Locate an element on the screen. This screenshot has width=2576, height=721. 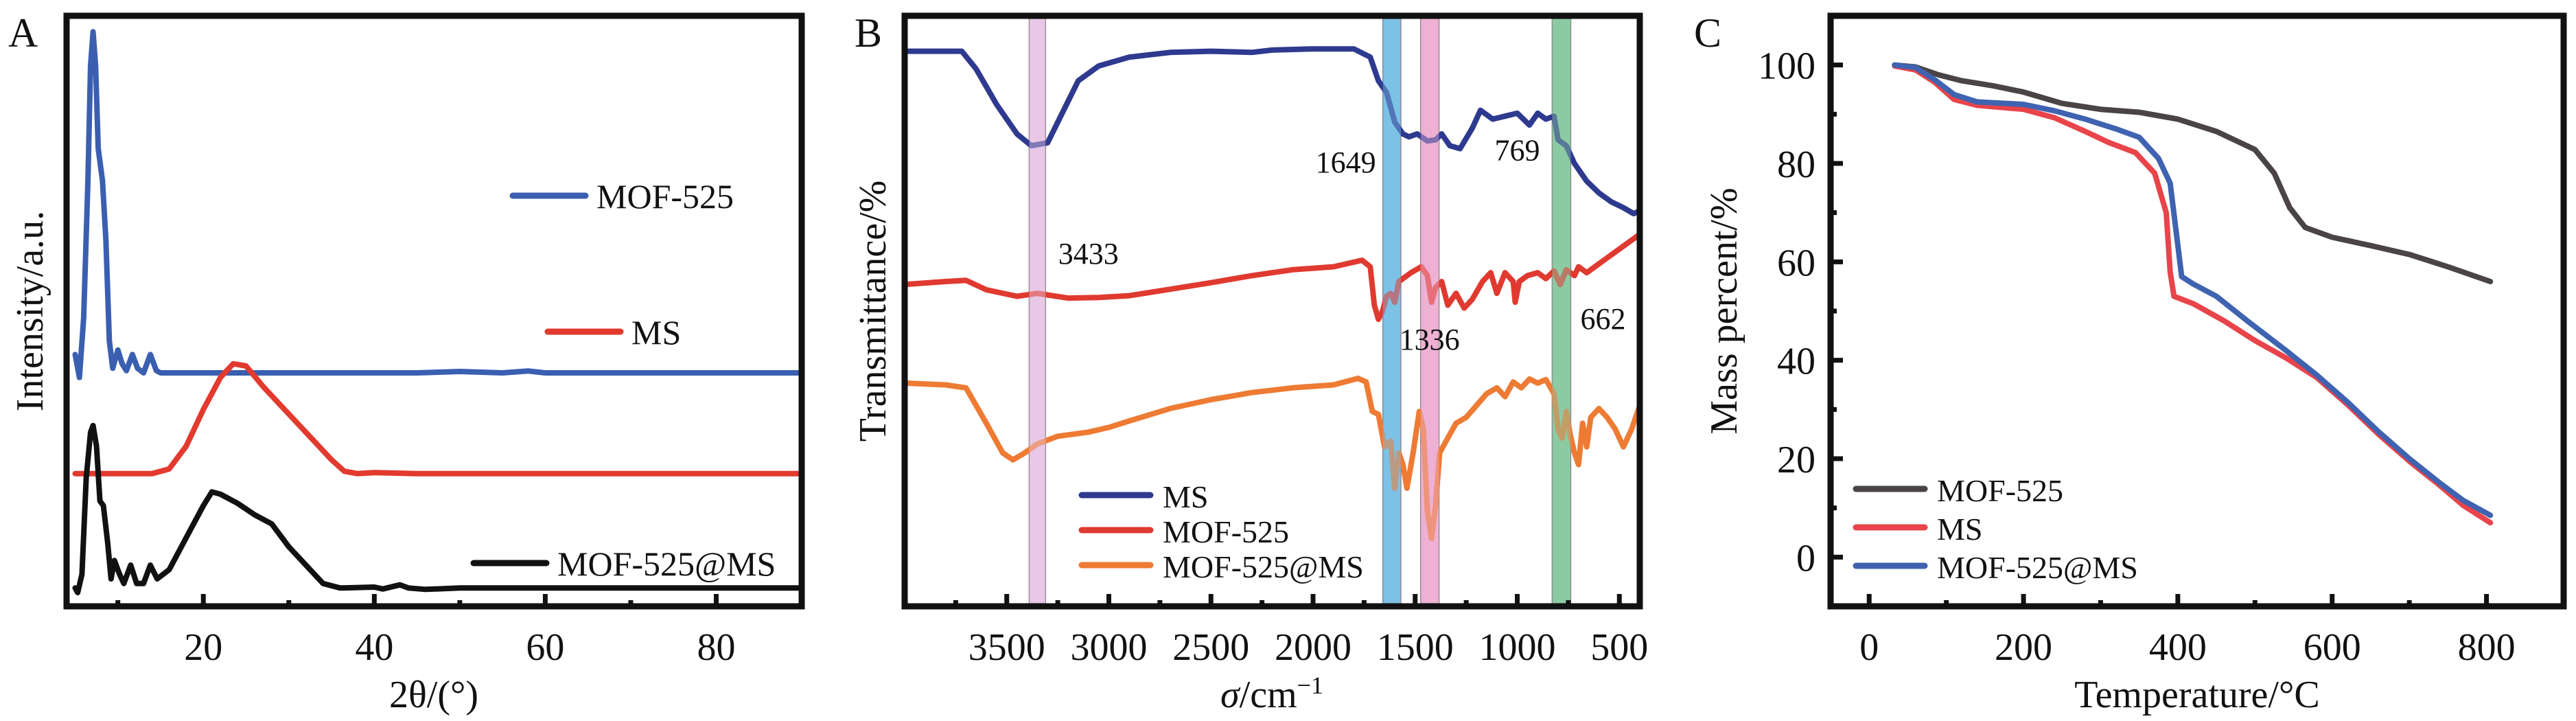
panel-a-legend-label: MOF-525 is located at coordinates (665, 197).